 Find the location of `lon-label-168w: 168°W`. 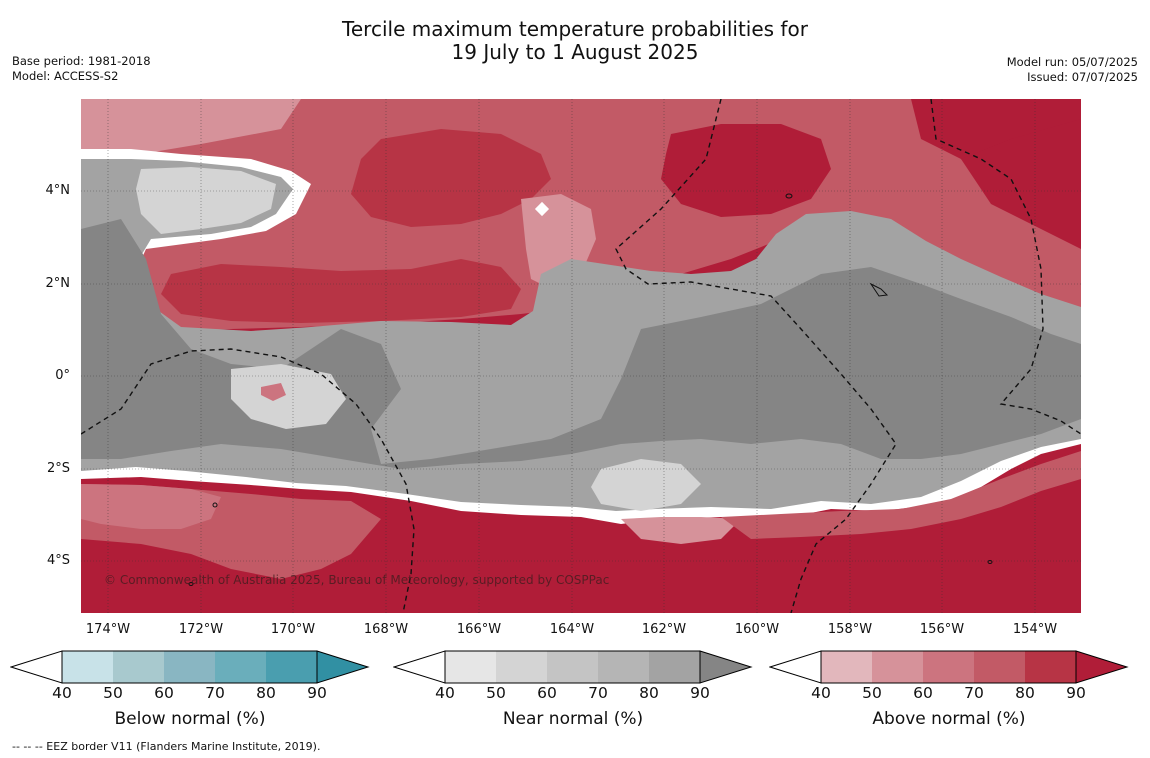

lon-label-168w: 168°W is located at coordinates (386, 629).